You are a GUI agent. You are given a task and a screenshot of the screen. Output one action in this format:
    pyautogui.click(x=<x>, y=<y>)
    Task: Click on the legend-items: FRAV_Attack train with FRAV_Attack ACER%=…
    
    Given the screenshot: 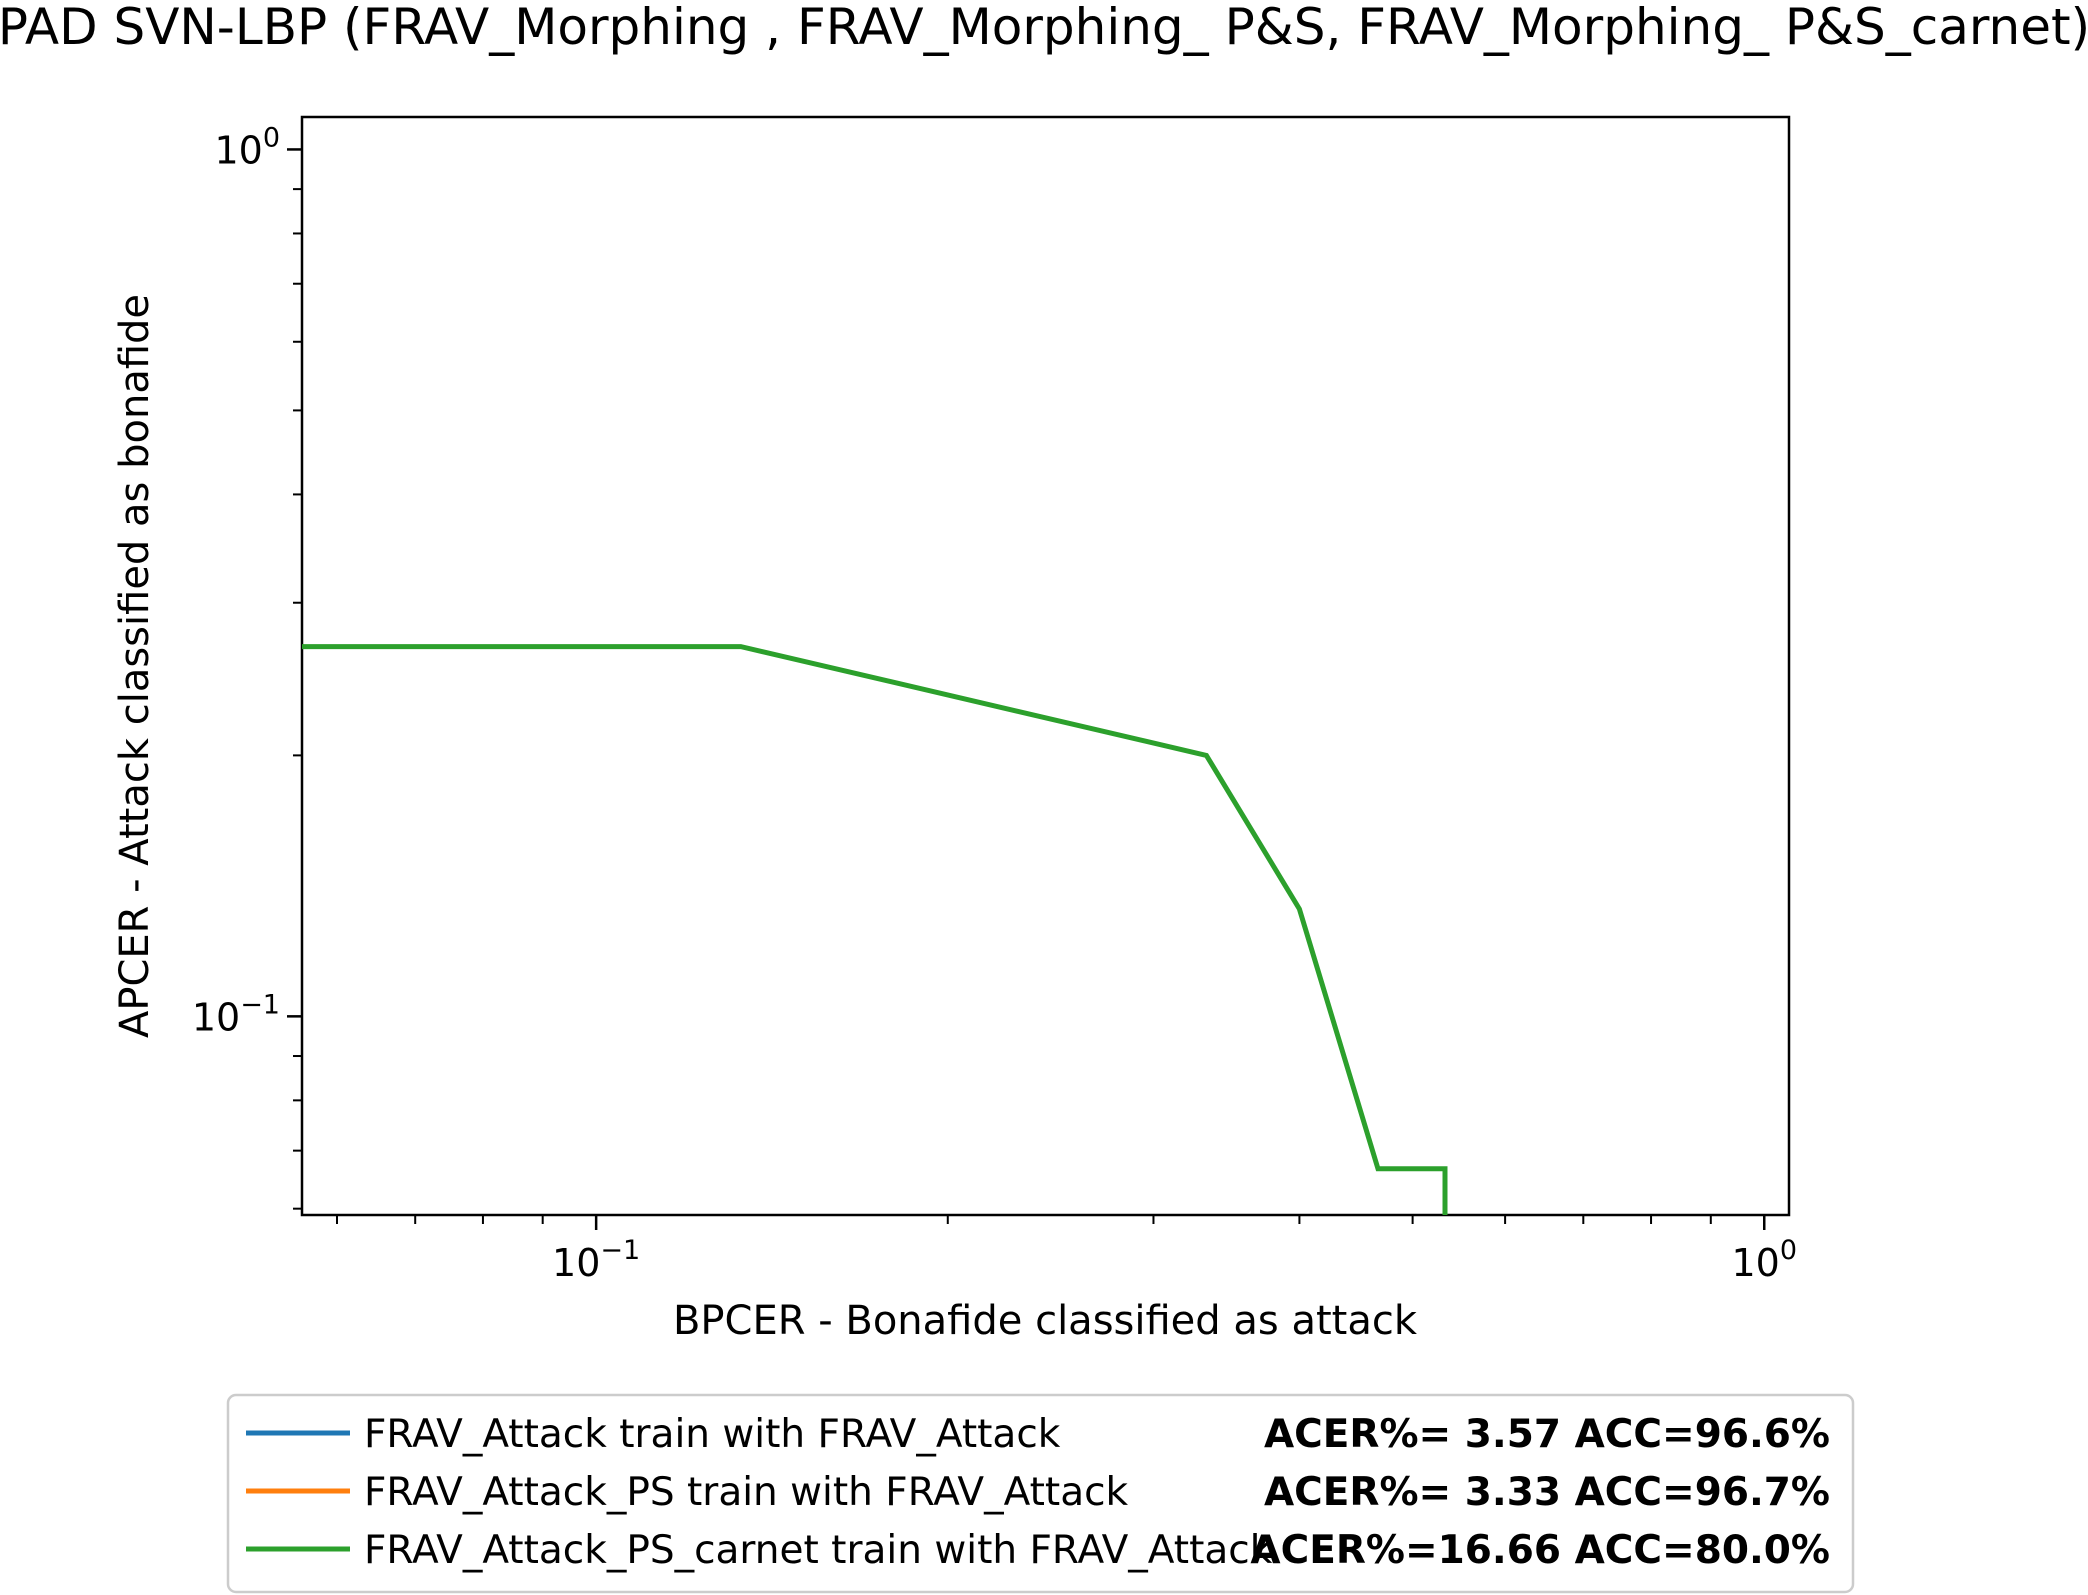 What is the action you would take?
    pyautogui.click(x=1038, y=1492)
    